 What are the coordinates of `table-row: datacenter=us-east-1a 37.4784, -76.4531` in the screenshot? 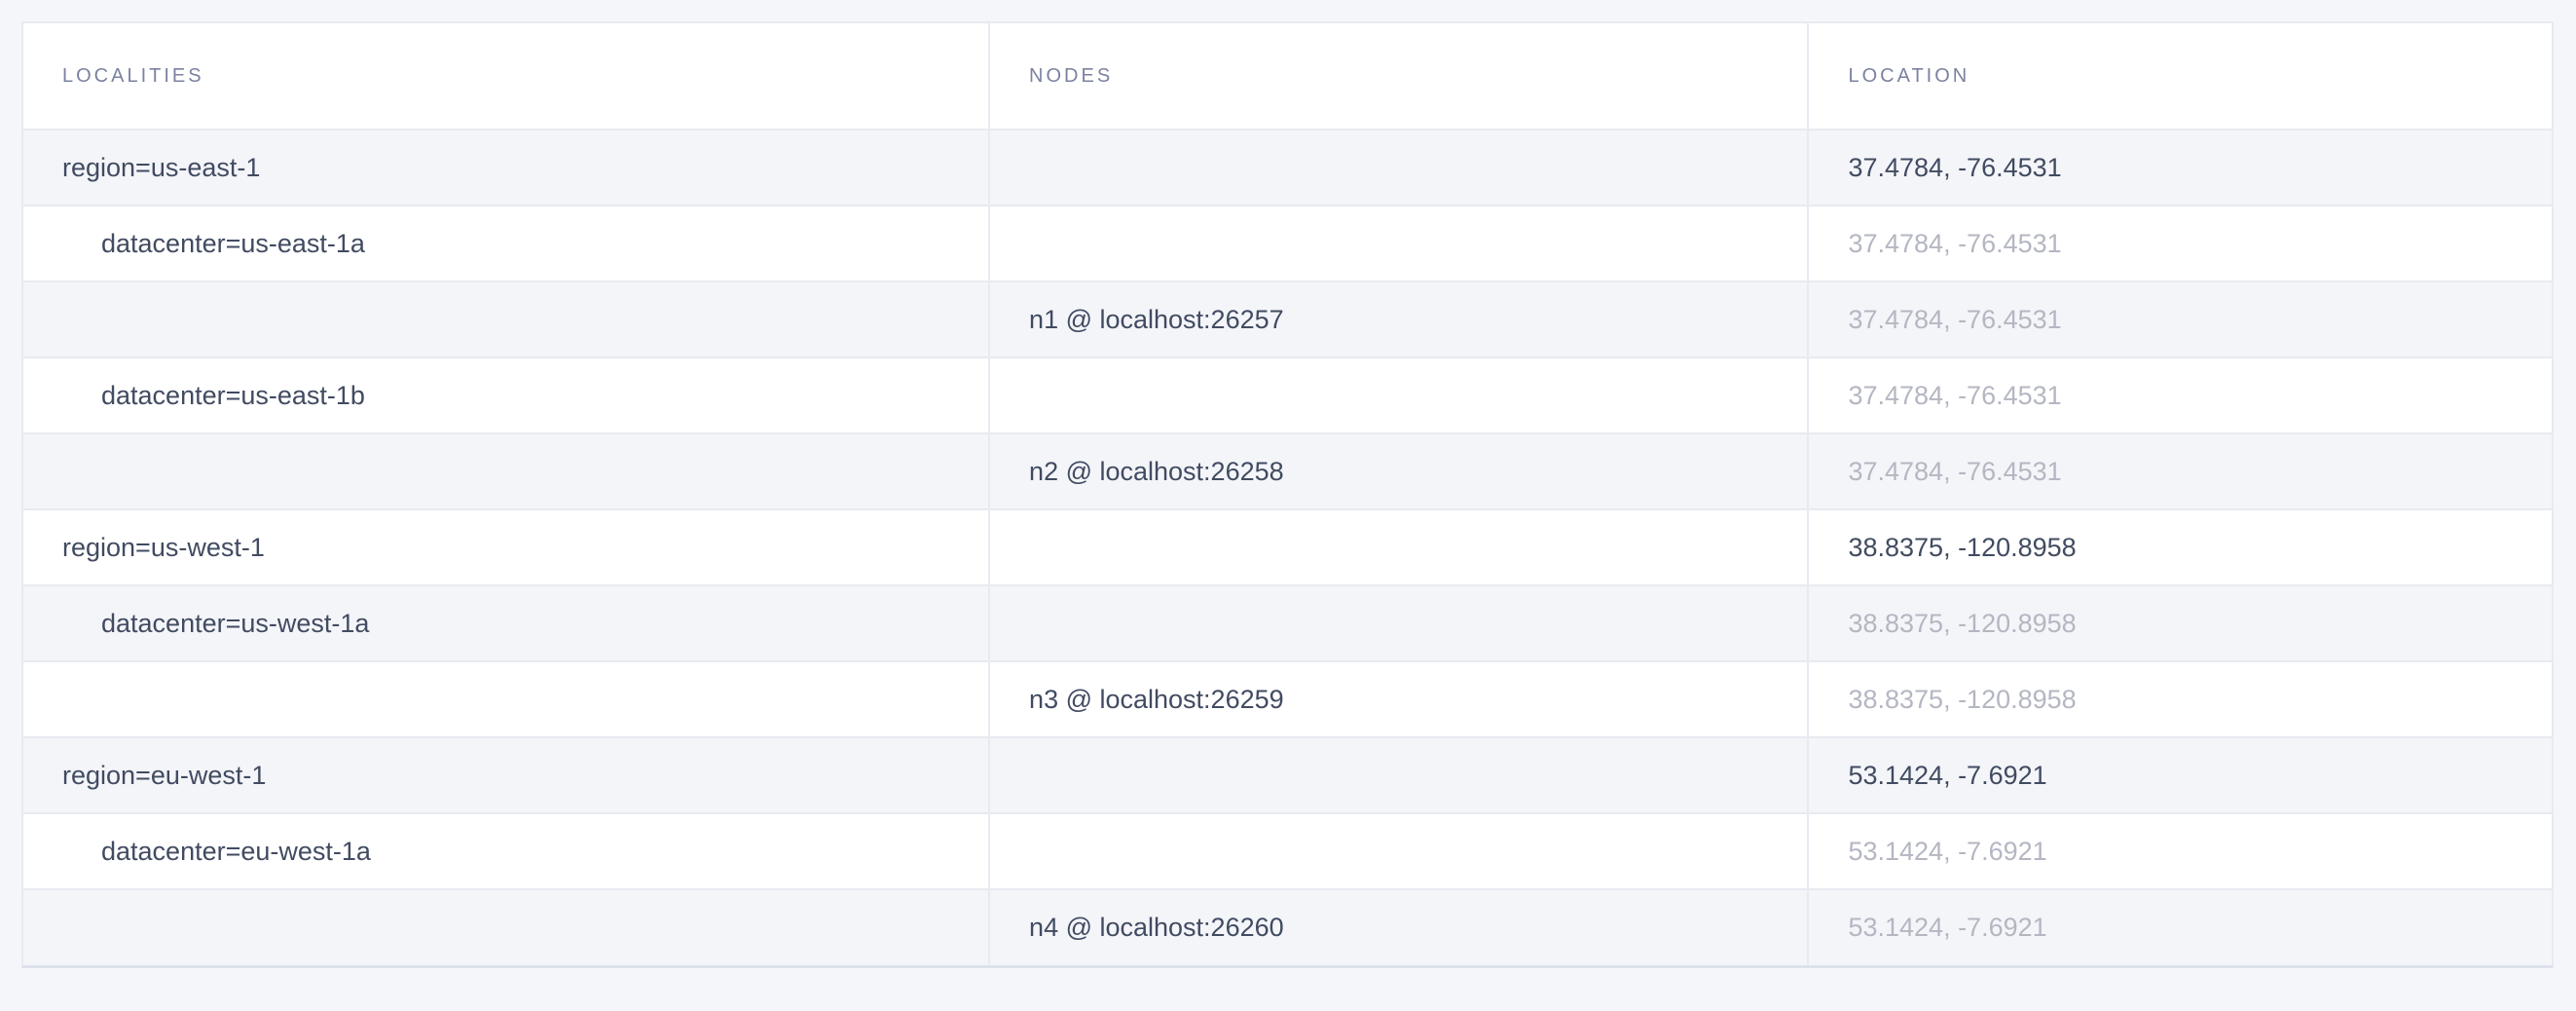 It's located at (1287, 243).